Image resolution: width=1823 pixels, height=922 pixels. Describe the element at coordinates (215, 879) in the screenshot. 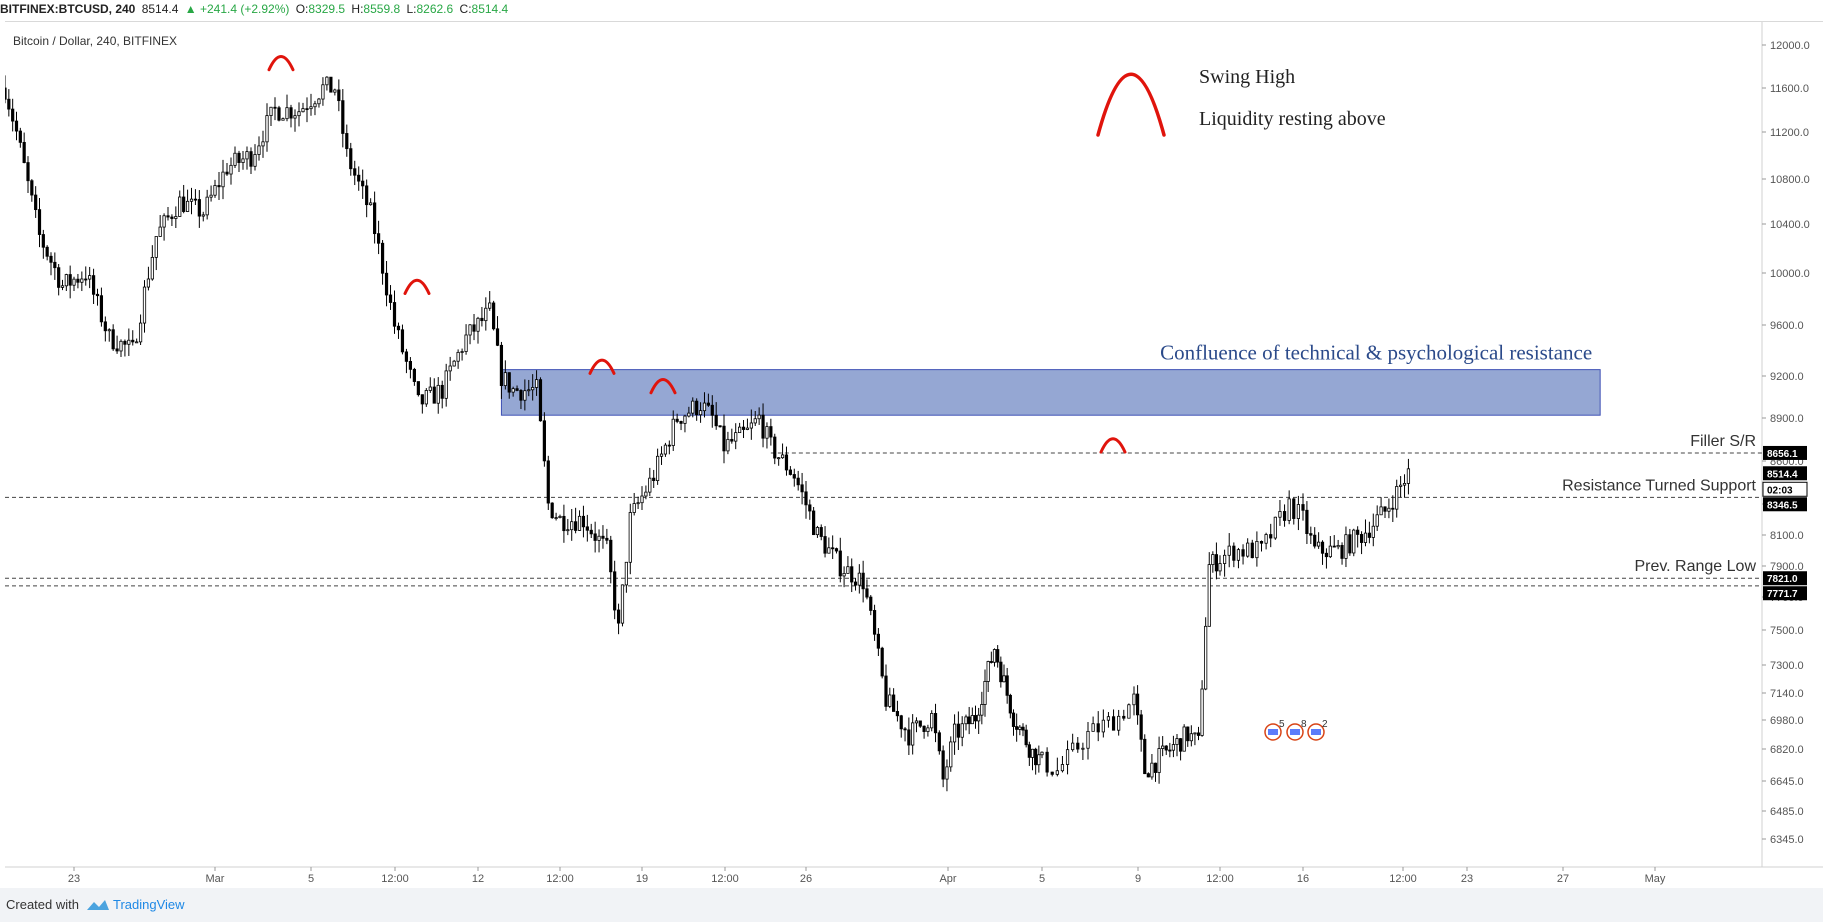

I see `time-tick-label: Mar` at that location.